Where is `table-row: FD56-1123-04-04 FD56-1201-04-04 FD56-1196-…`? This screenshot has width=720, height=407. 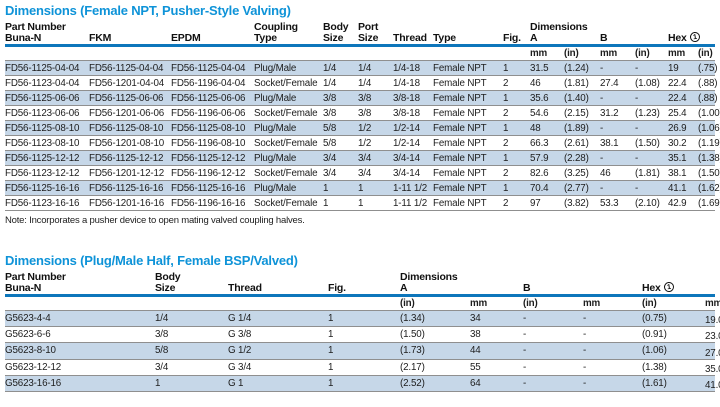 table-row: FD56-1123-04-04 FD56-1201-04-04 FD56-1196-… is located at coordinates (361, 83).